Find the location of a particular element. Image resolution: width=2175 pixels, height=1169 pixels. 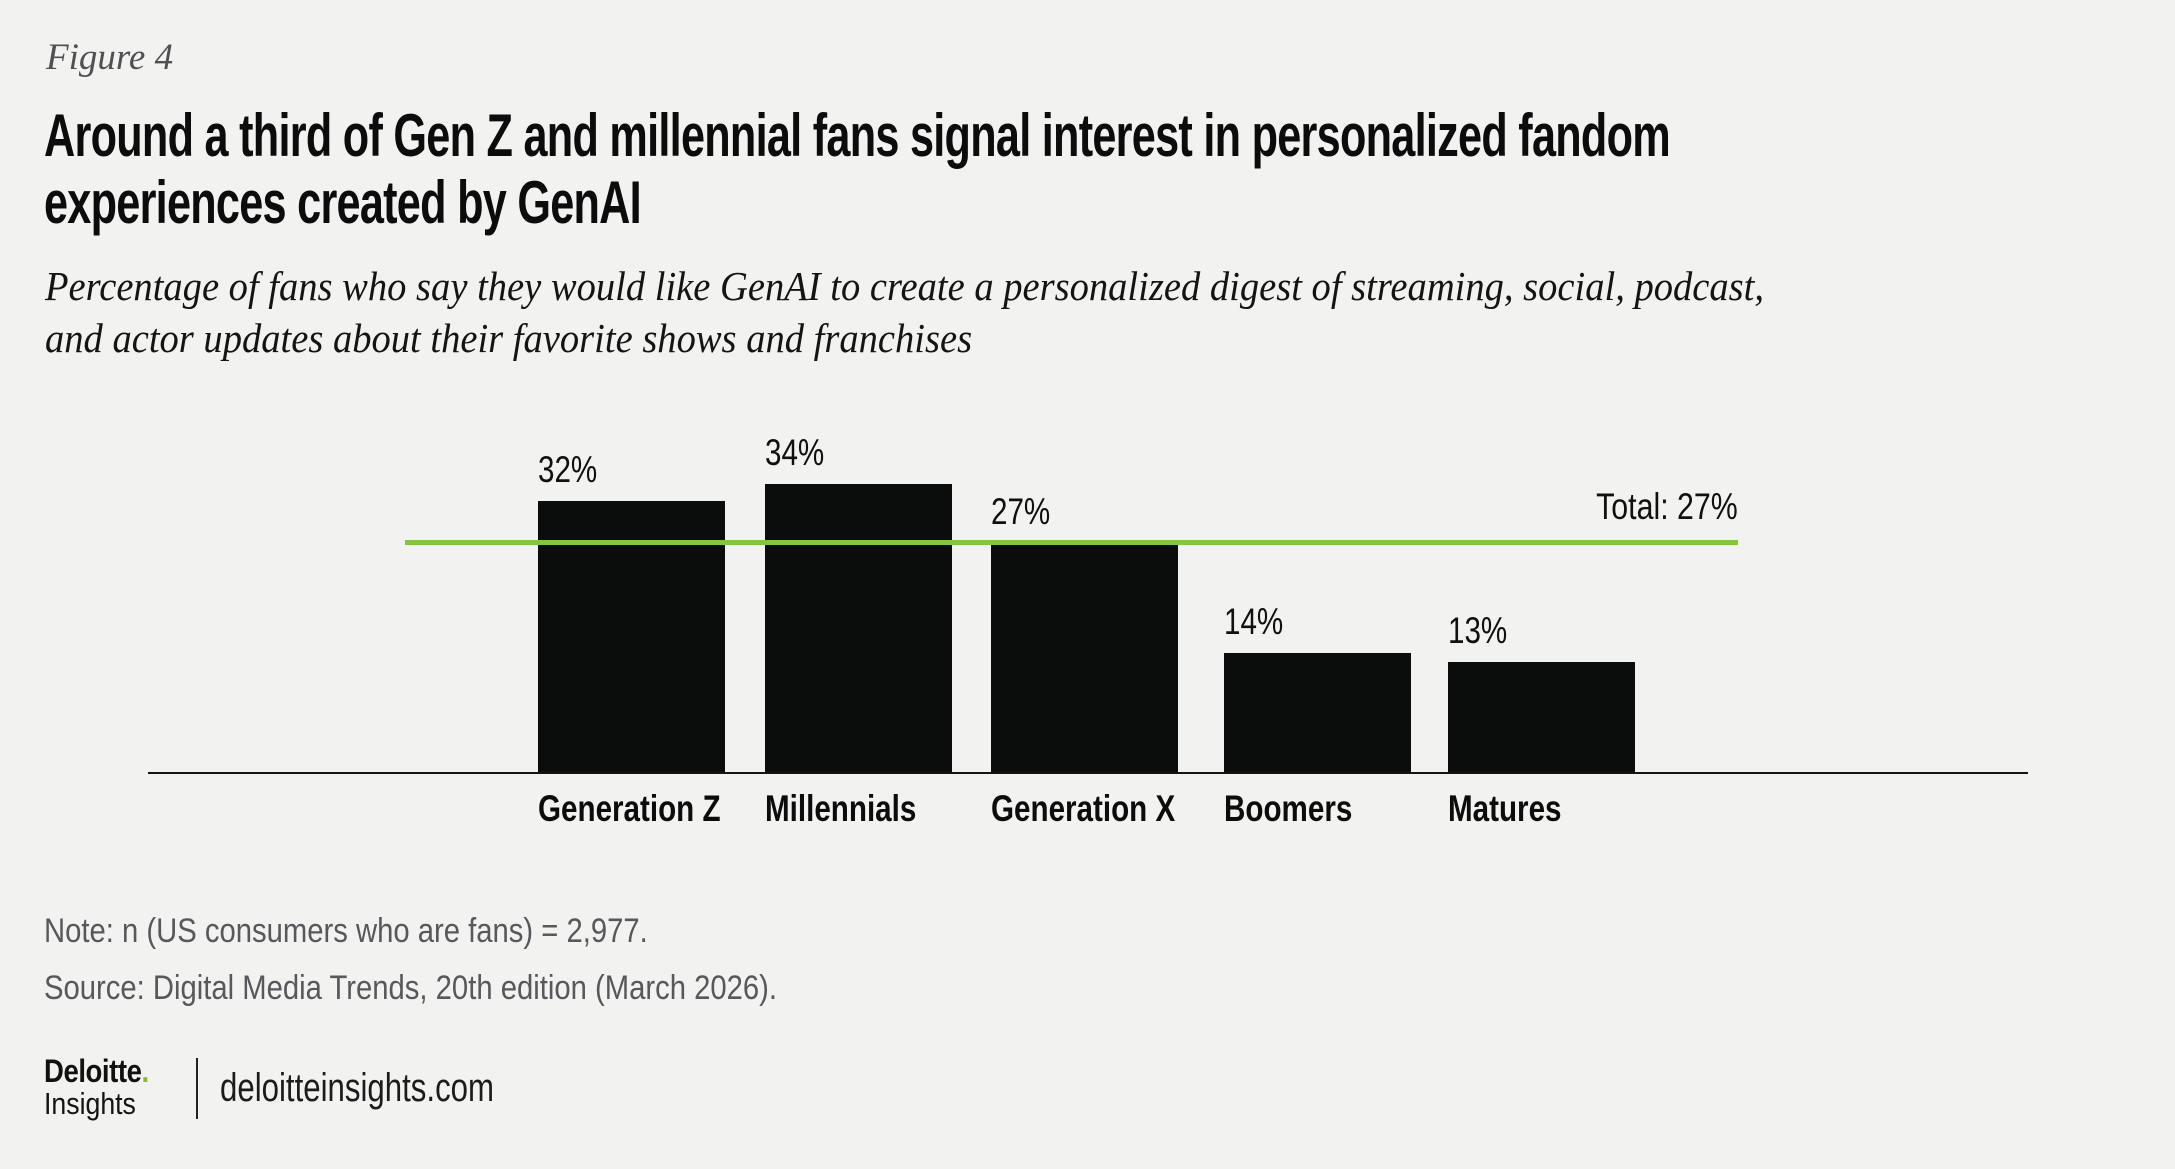

category-label-generation-x: Generation X is located at coordinates (1083, 808).